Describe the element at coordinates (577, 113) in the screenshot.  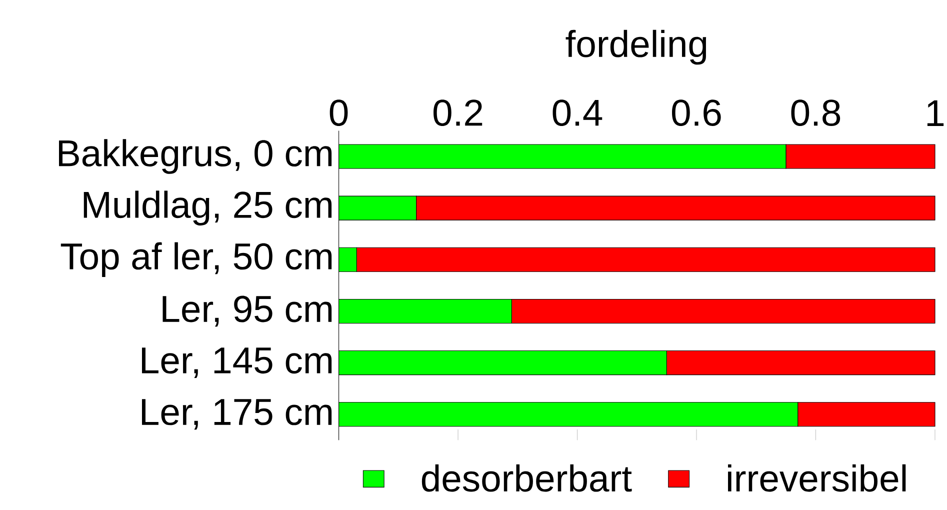
I see `x-tick-label: 0.4` at that location.